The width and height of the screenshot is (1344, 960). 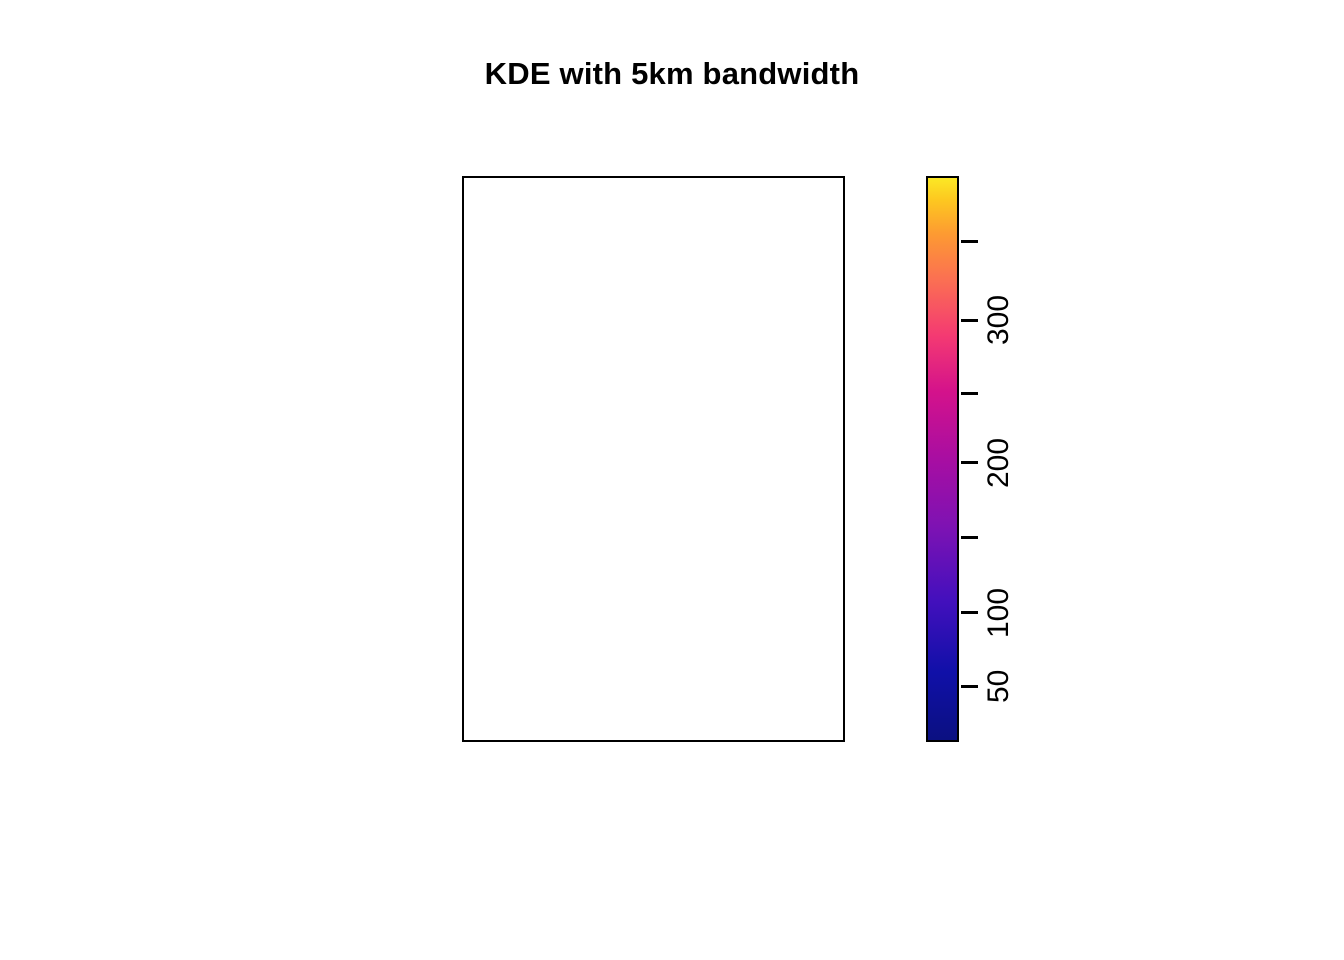 I want to click on legend-label-300: 300, so click(x=998, y=320).